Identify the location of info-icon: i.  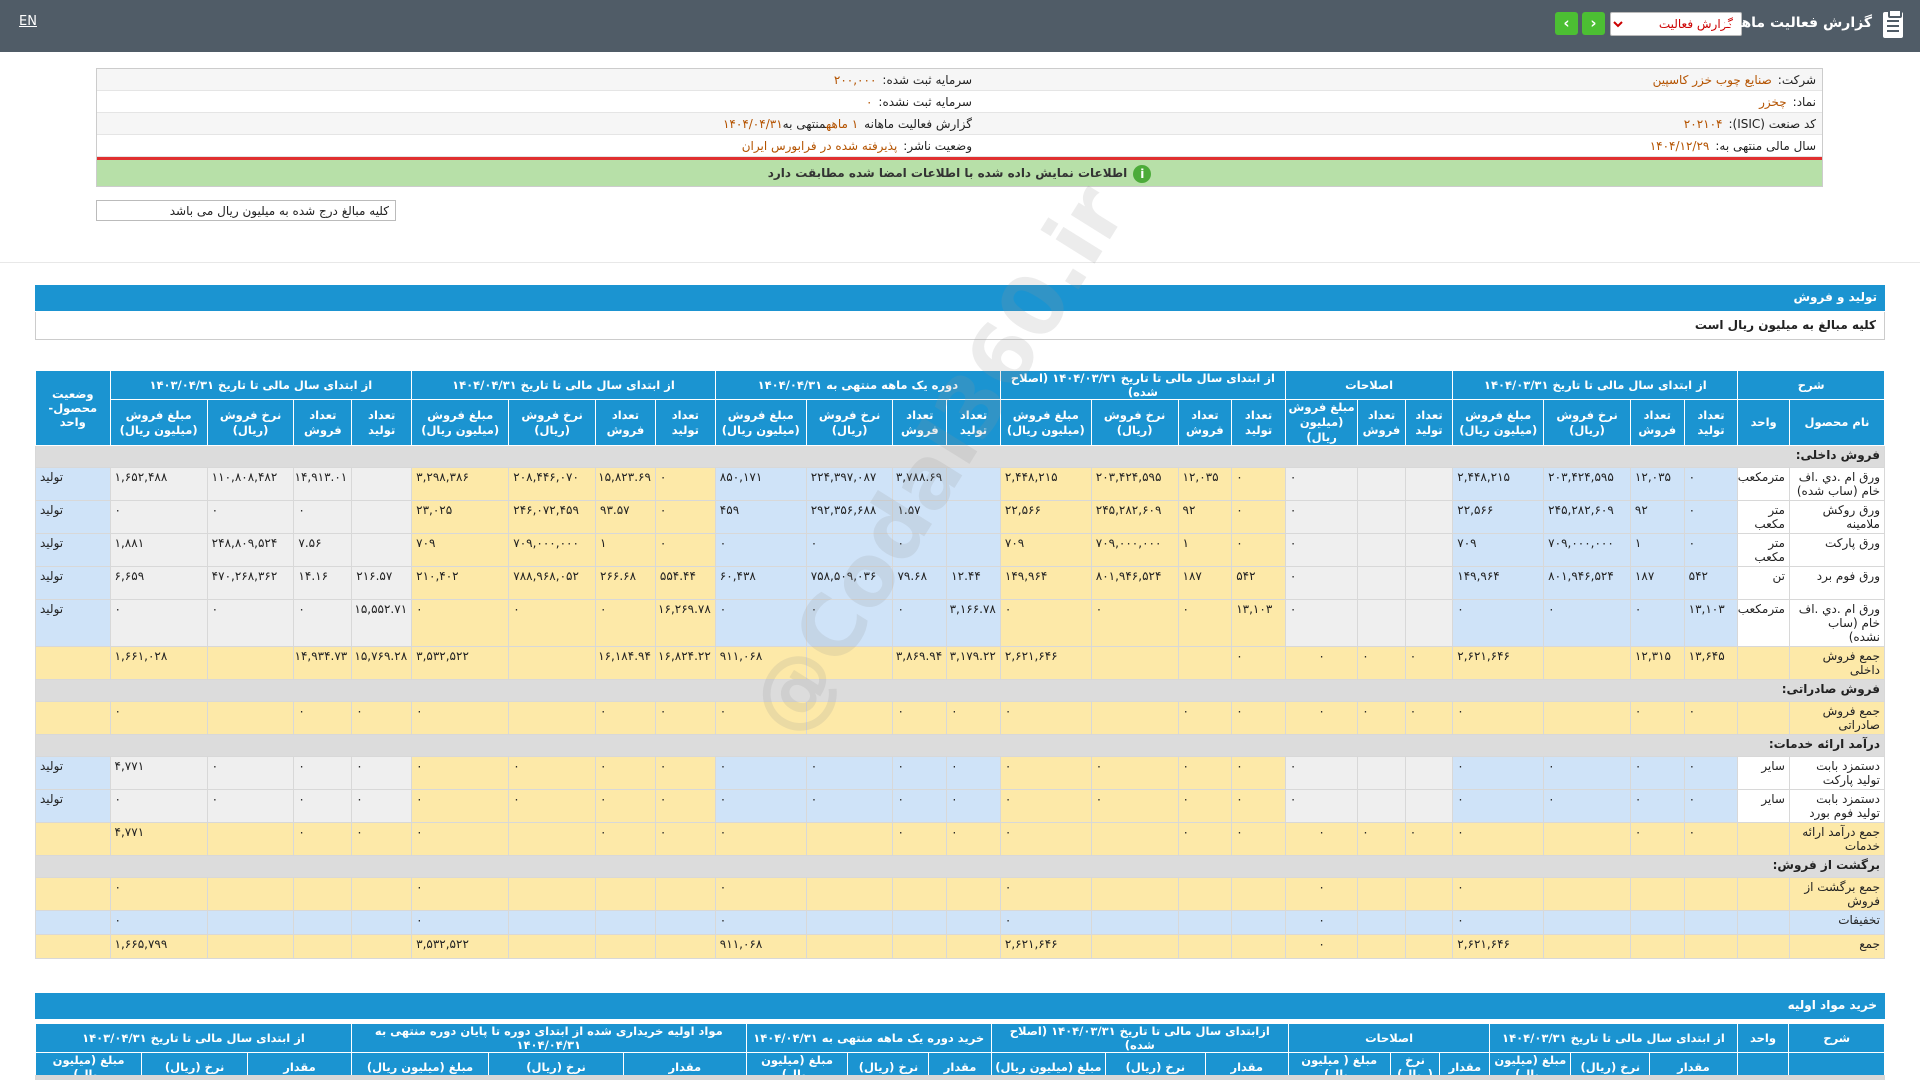
(1142, 173).